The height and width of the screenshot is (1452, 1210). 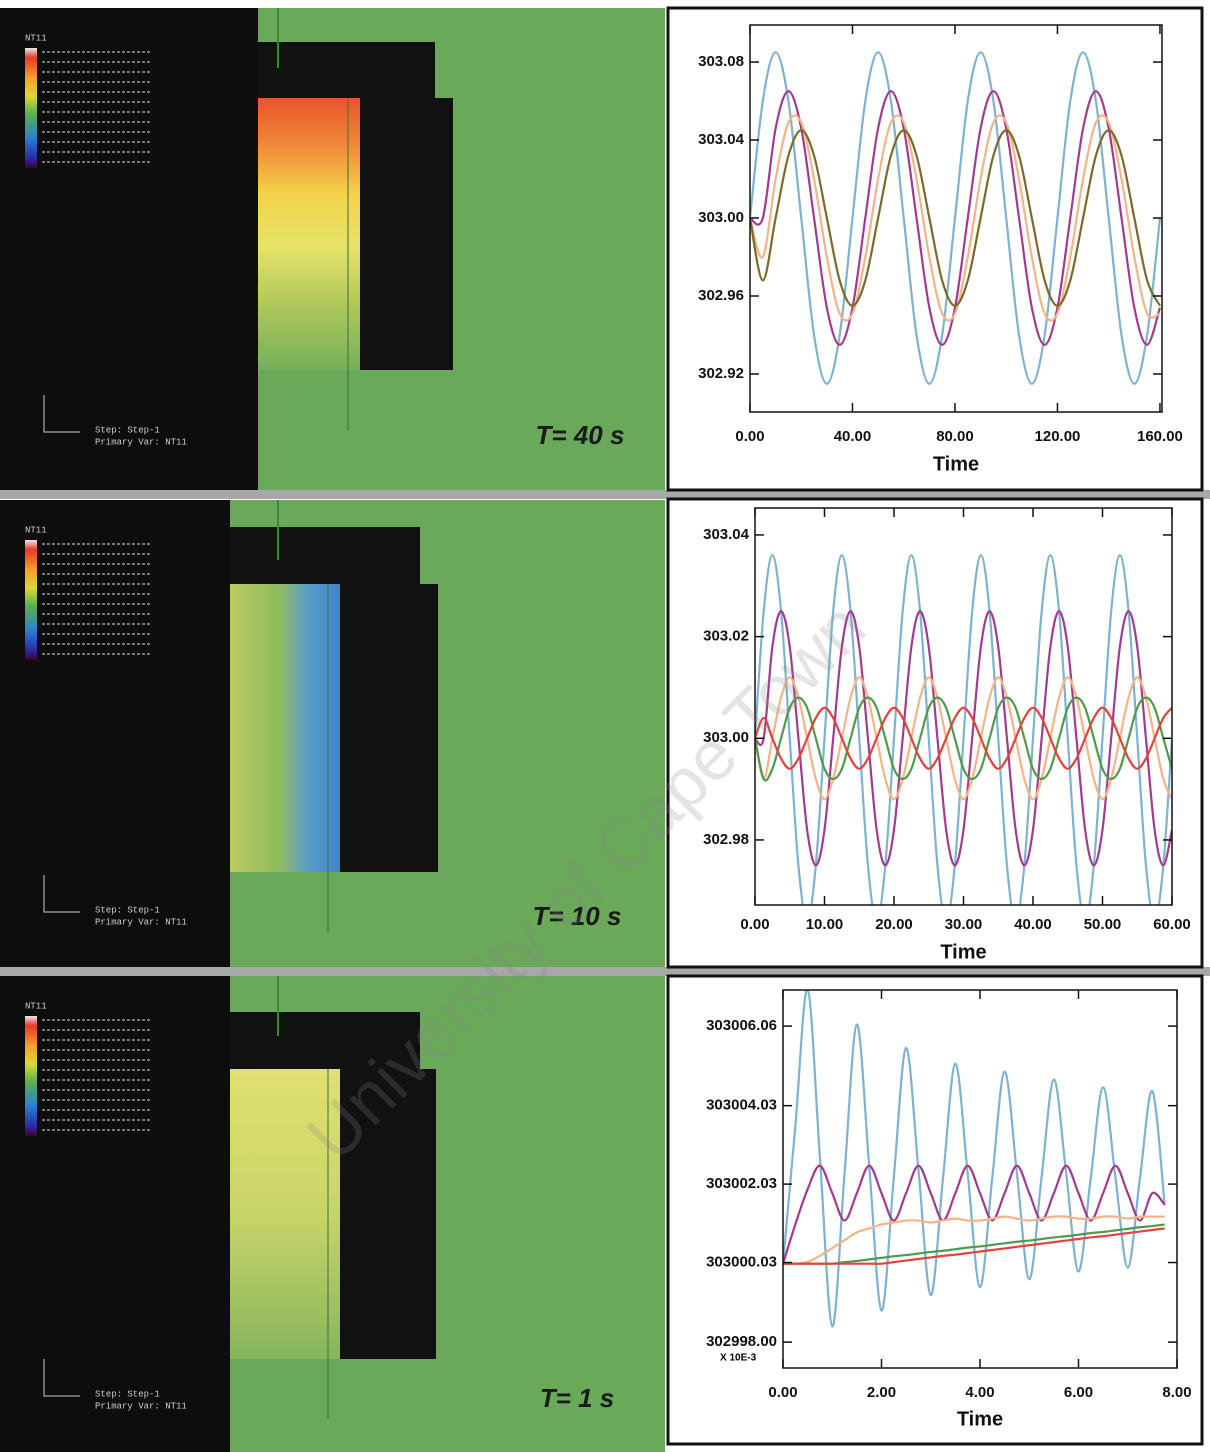 What do you see at coordinates (964, 924) in the screenshot?
I see `x-tick-label: 30.00` at bounding box center [964, 924].